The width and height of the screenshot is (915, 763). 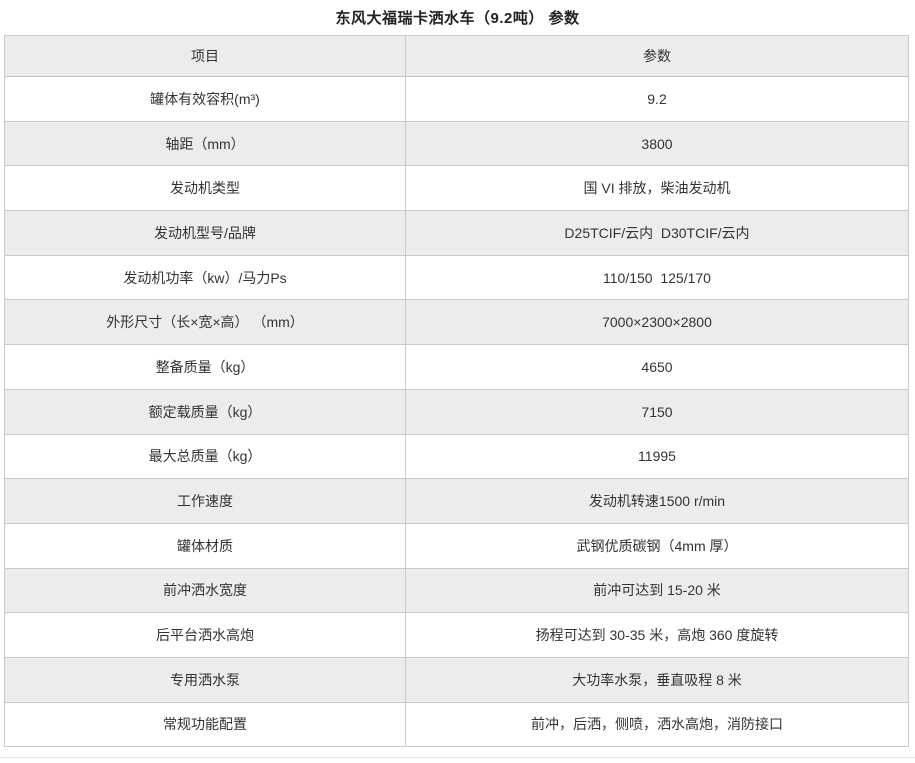 I want to click on table-row: 外形尺寸（长×宽×高） （mm） 7000×2300×2800, so click(x=456, y=322).